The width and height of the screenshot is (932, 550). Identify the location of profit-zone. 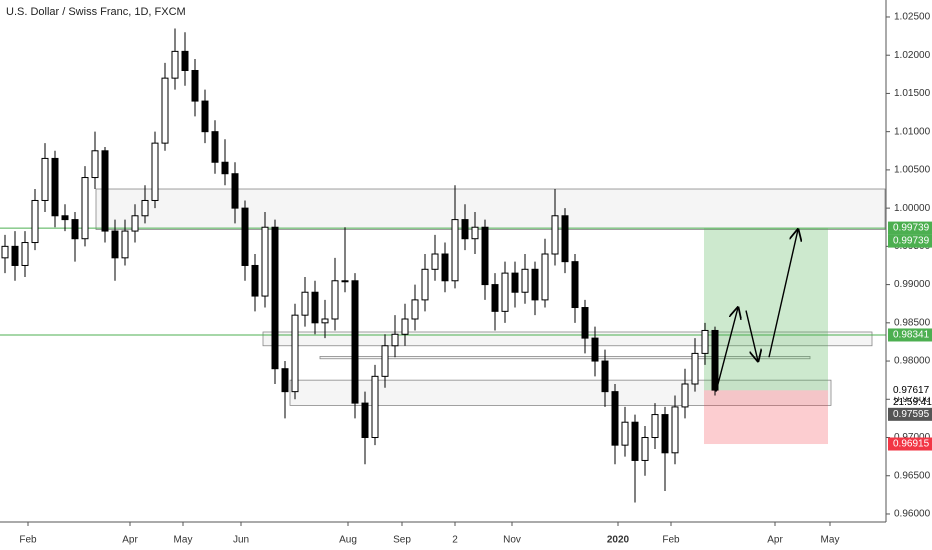
(766, 309).